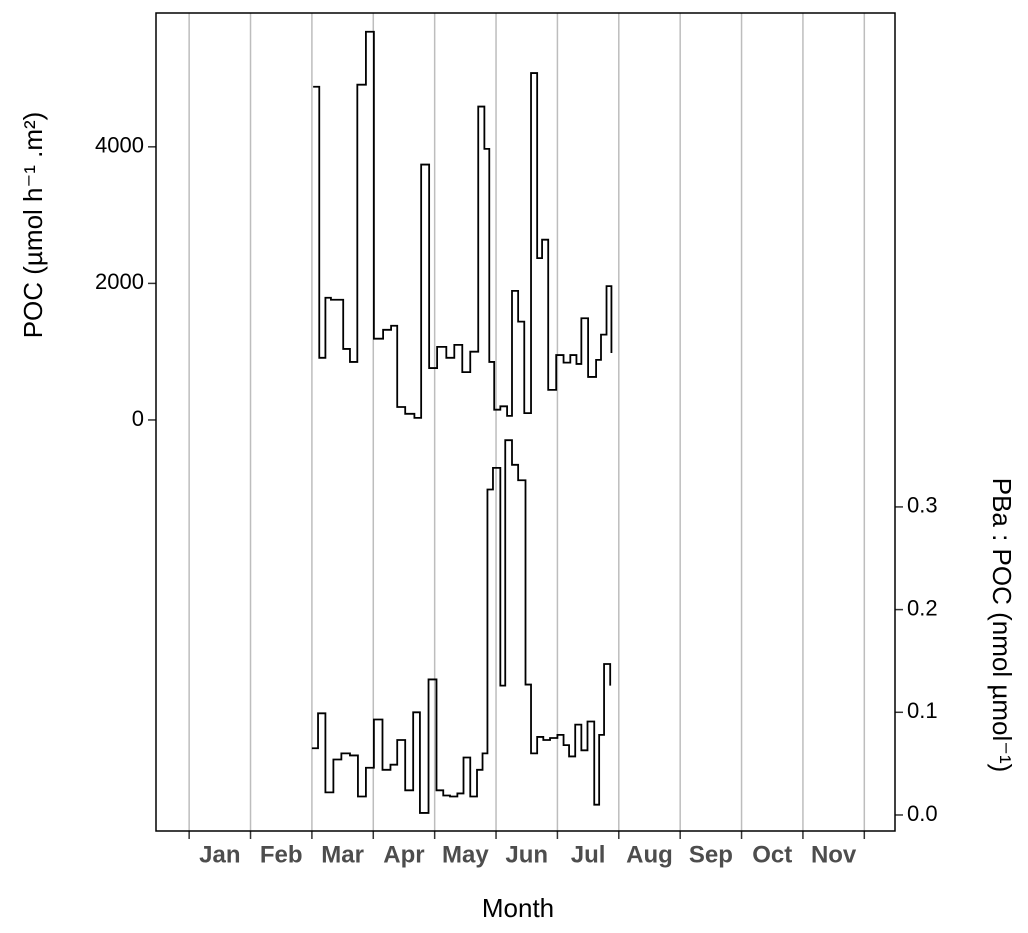 This screenshot has width=1028, height=933. I want to click on x-tick-label: Oct, so click(772, 854).